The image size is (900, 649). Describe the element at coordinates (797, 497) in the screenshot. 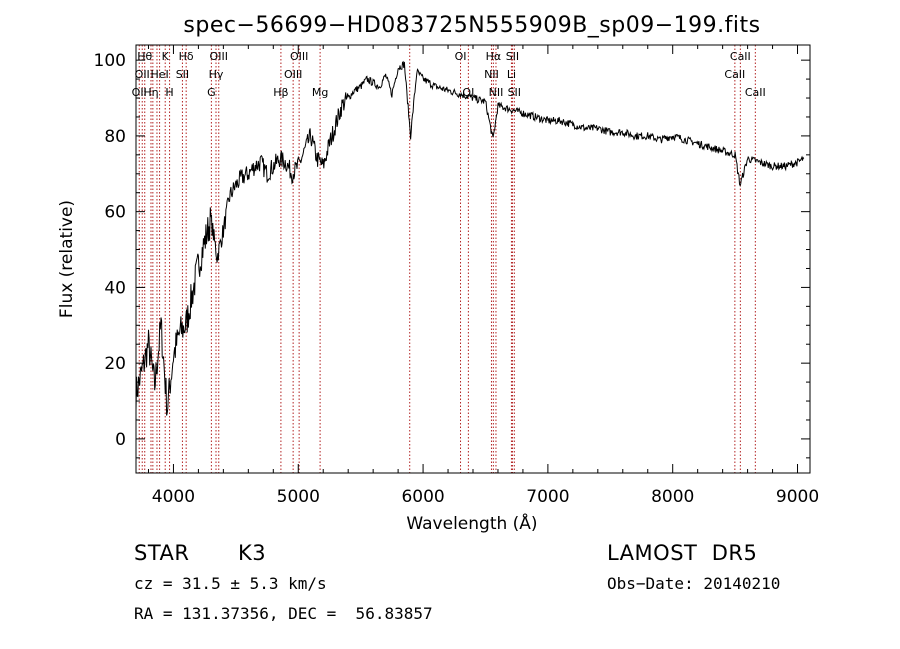

I see `x-tick-label: 9000` at that location.